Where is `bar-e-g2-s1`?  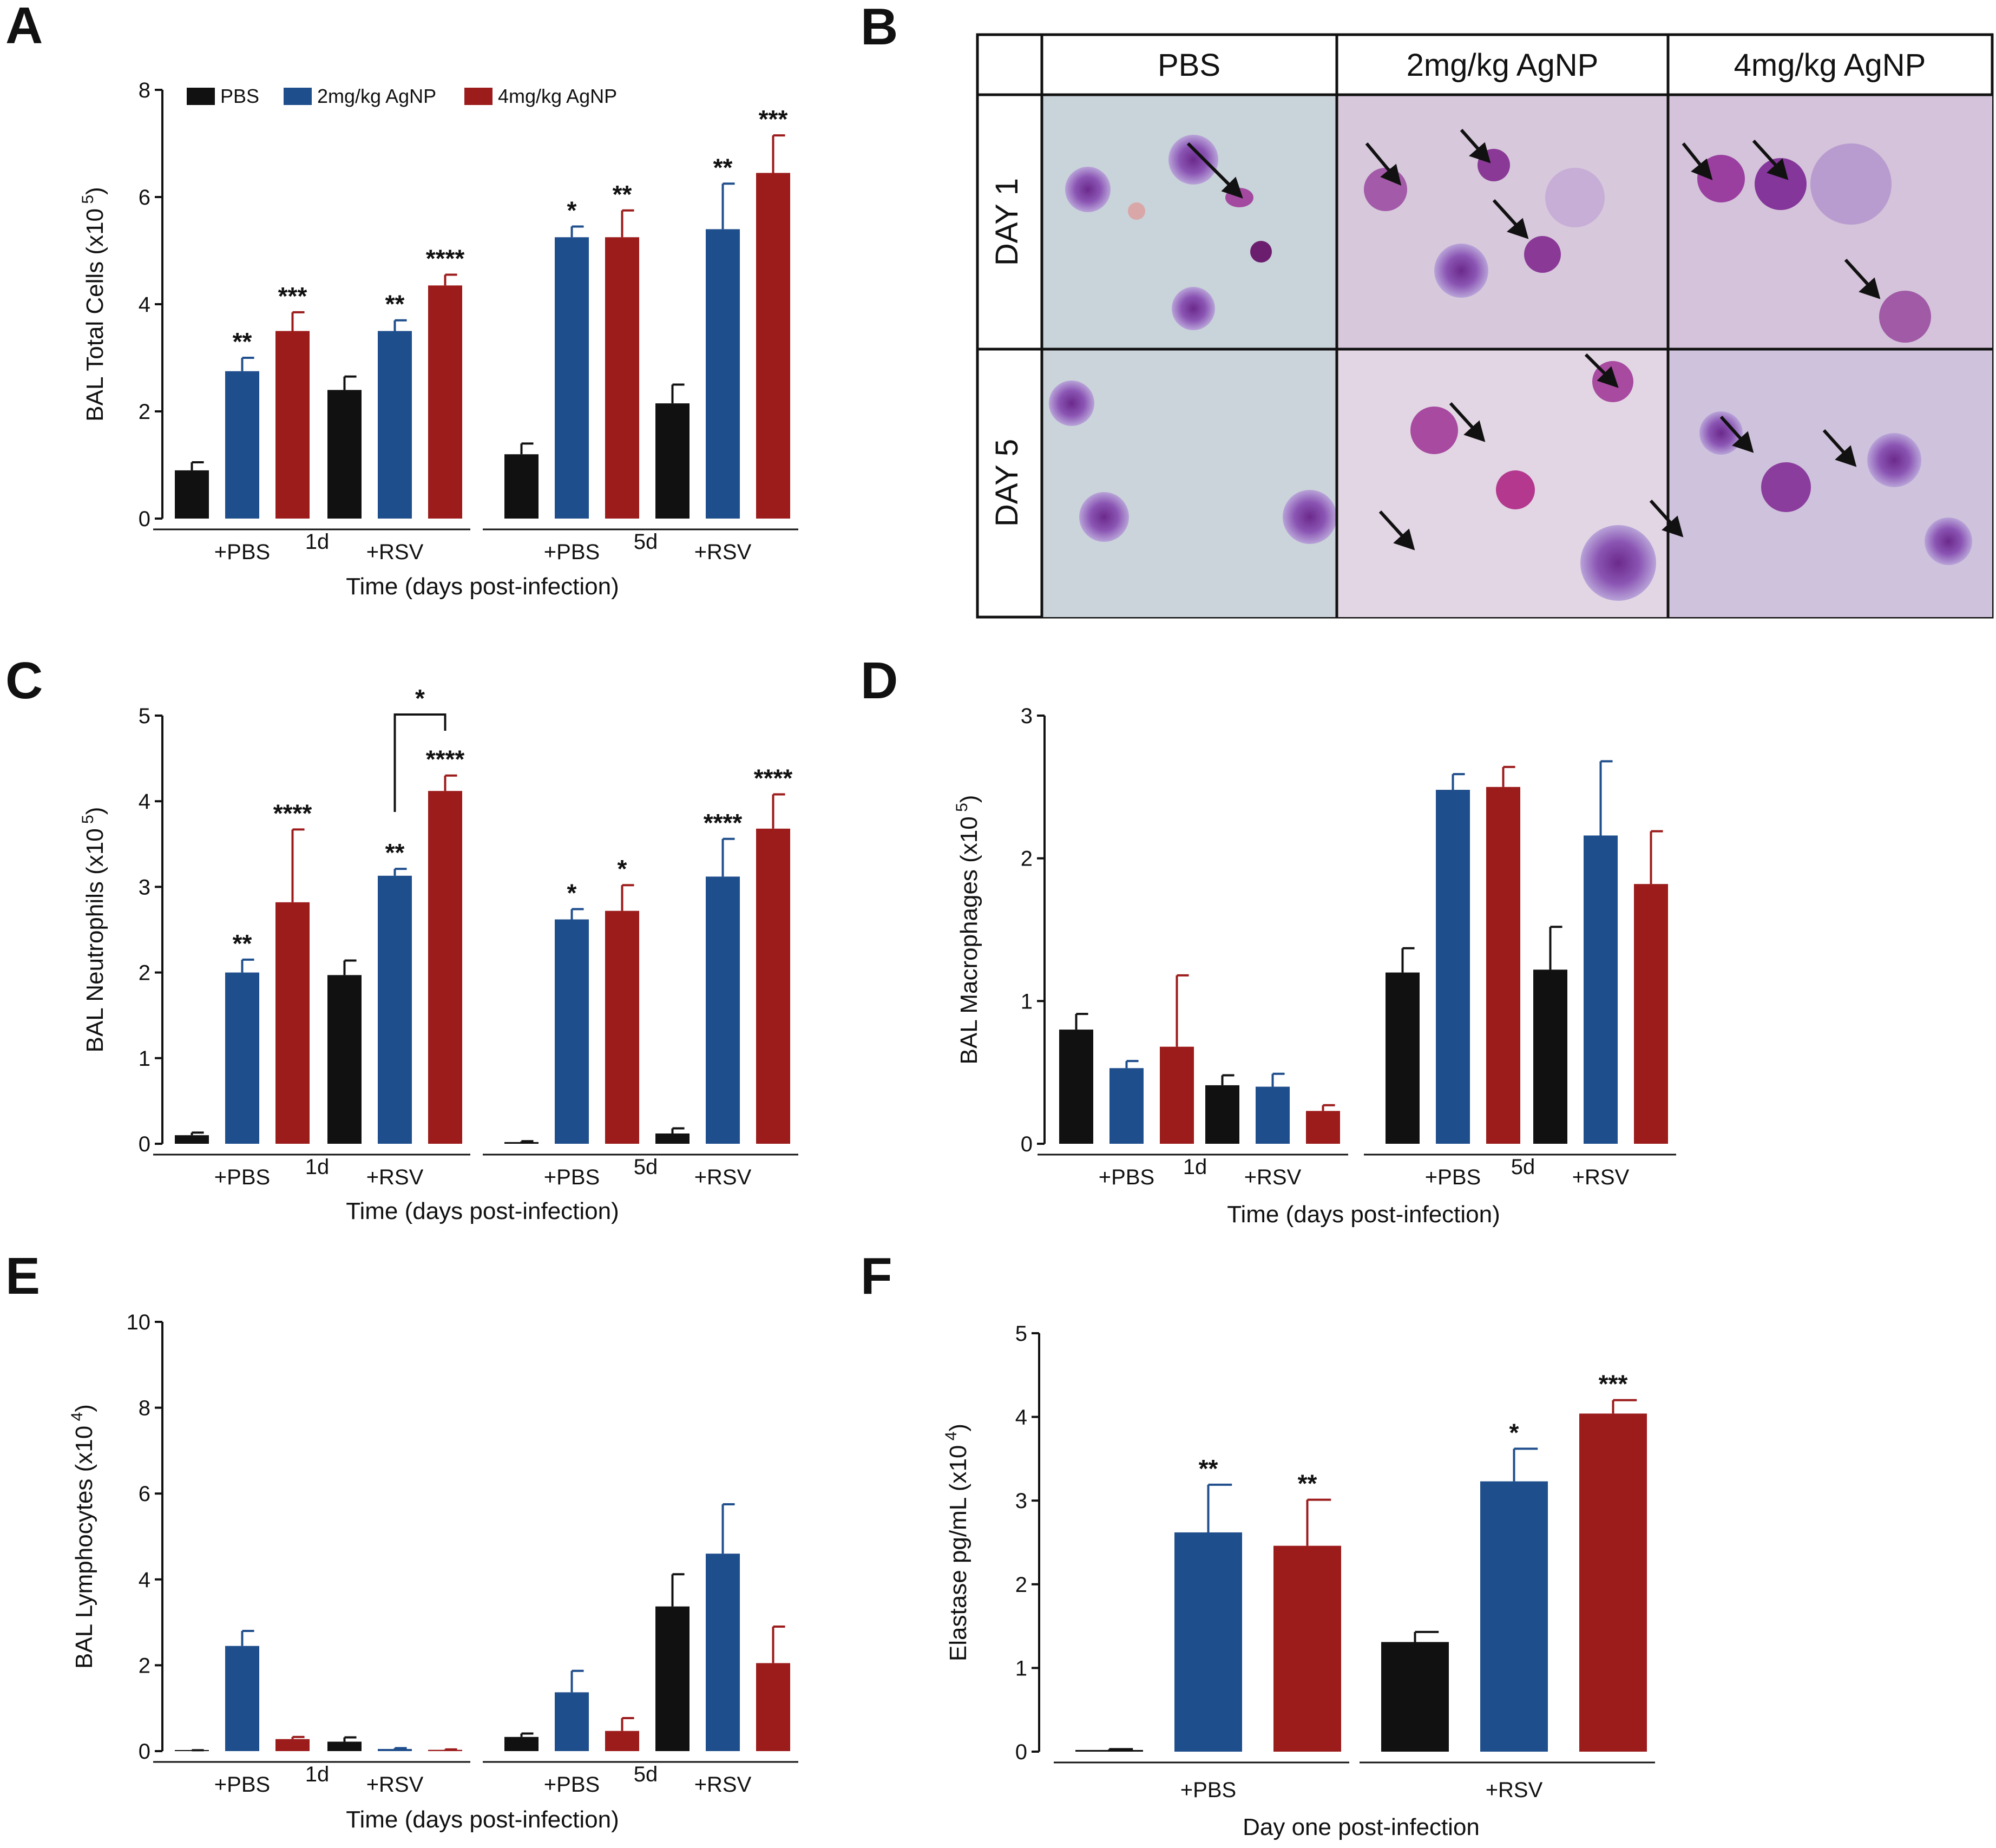 bar-e-g2-s1 is located at coordinates (572, 1721).